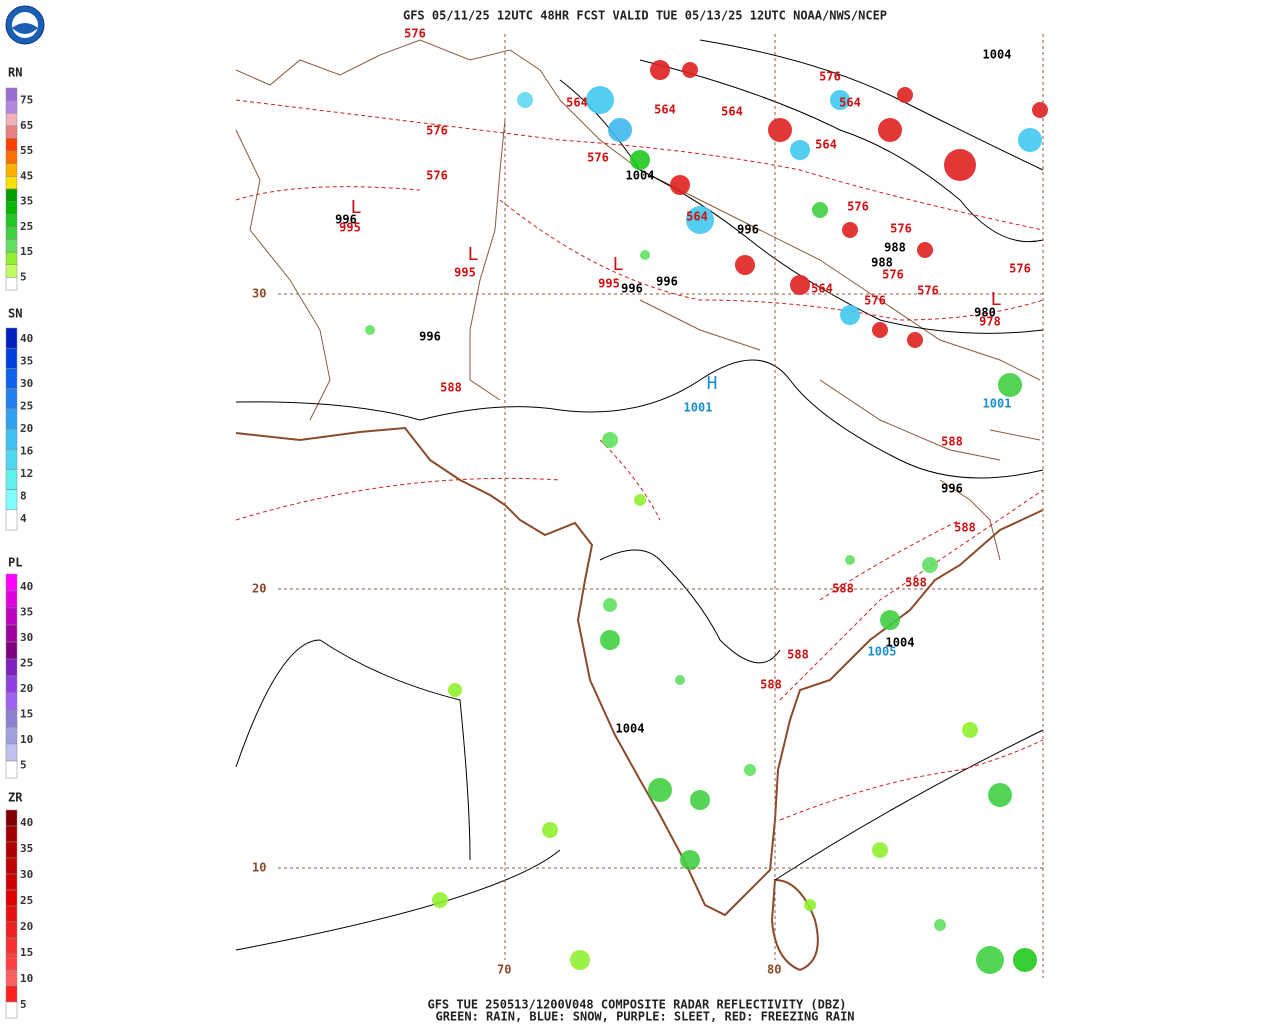 Image resolution: width=1280 pixels, height=1028 pixels. Describe the element at coordinates (26, 428) in the screenshot. I see `legend-label: 20` at that location.